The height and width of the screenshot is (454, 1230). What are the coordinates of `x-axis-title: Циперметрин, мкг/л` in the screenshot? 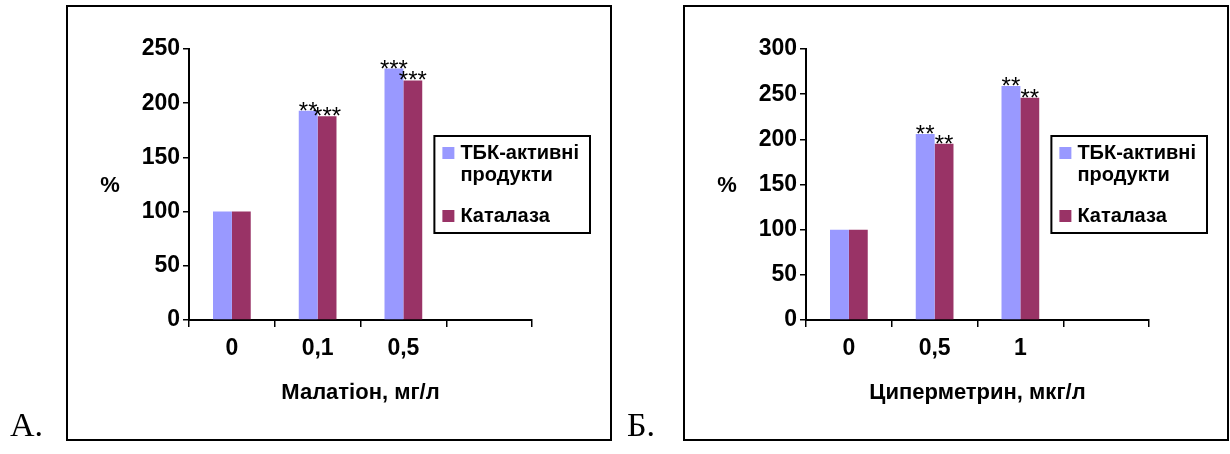 It's located at (977, 391).